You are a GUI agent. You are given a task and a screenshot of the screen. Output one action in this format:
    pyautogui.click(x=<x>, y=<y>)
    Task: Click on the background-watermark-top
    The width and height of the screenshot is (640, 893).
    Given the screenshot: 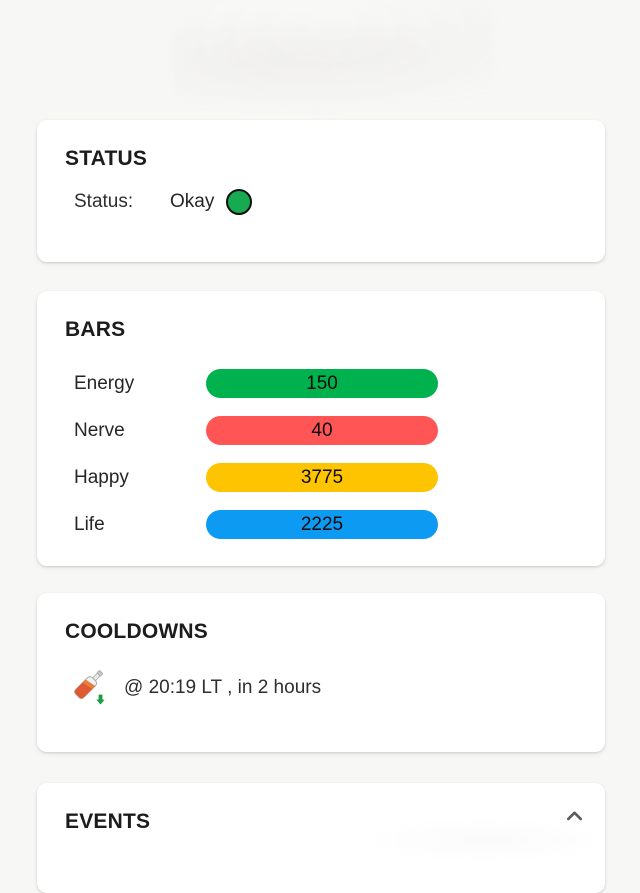 What is the action you would take?
    pyautogui.click(x=333, y=56)
    